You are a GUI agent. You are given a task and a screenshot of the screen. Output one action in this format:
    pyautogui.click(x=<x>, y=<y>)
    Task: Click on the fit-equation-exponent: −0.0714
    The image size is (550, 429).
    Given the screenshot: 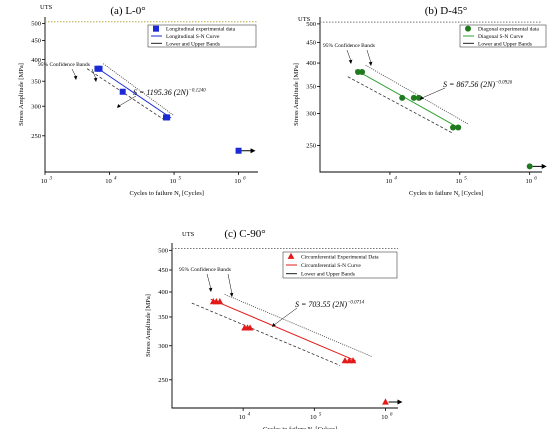 What is the action you would take?
    pyautogui.click(x=356, y=303)
    